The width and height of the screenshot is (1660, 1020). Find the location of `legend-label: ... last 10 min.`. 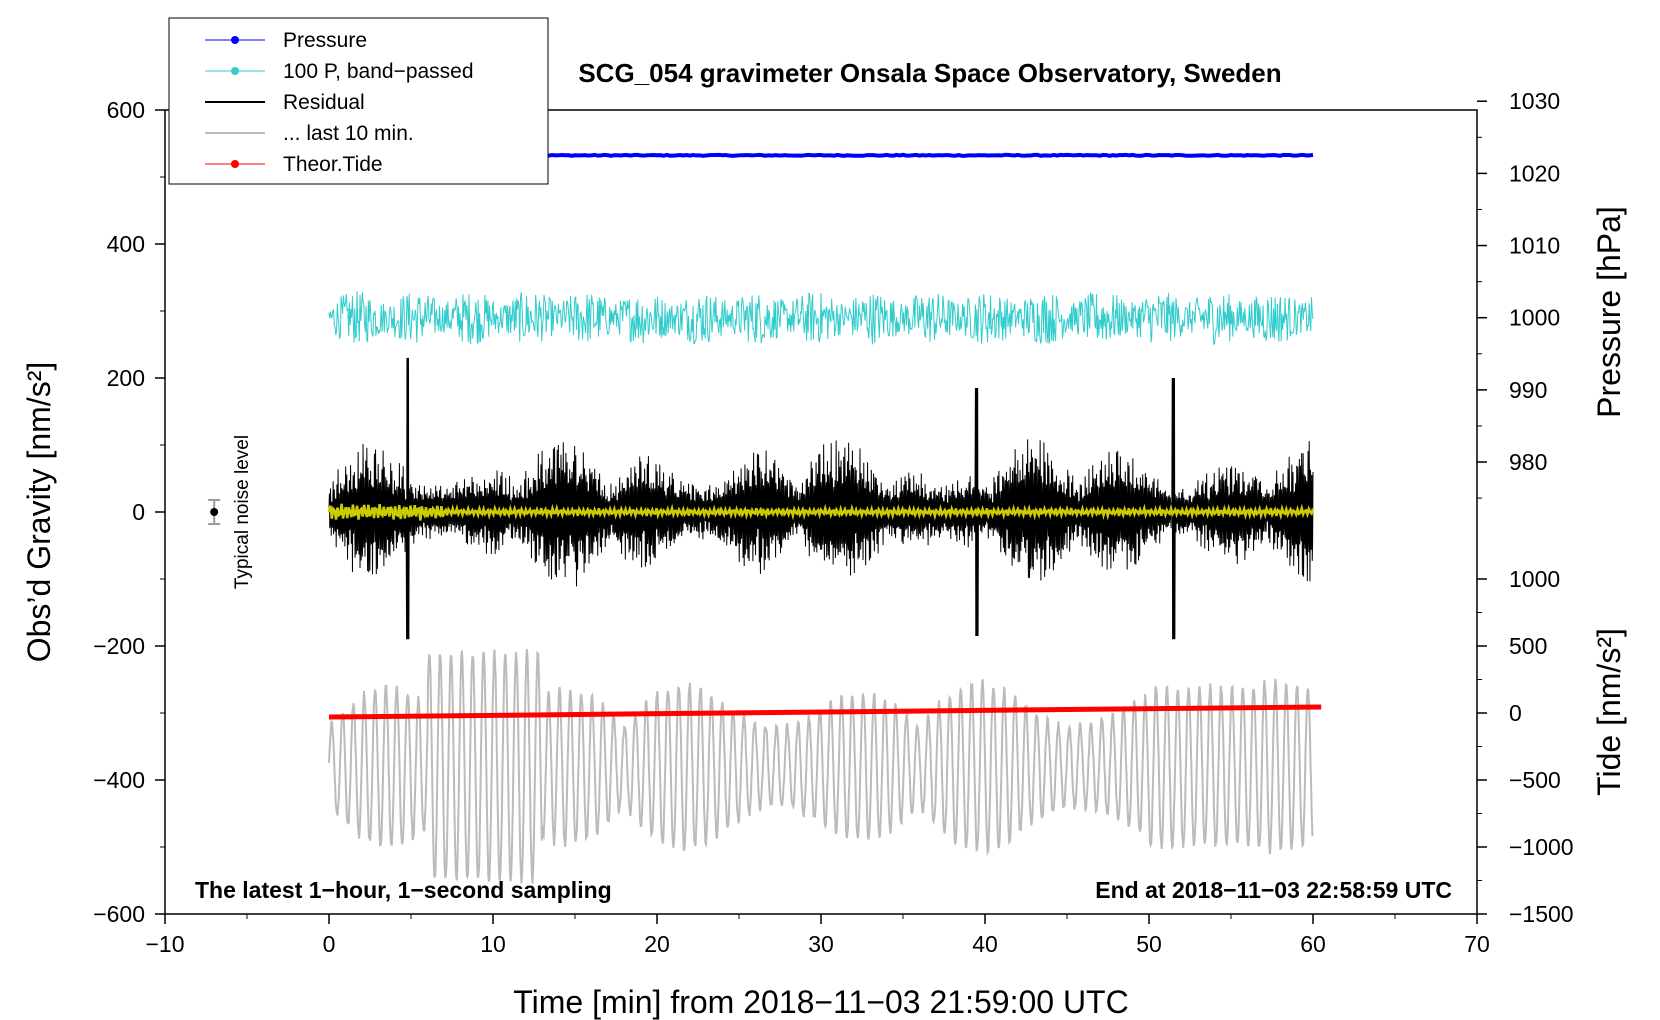

legend-label: ... last 10 min. is located at coordinates (348, 133).